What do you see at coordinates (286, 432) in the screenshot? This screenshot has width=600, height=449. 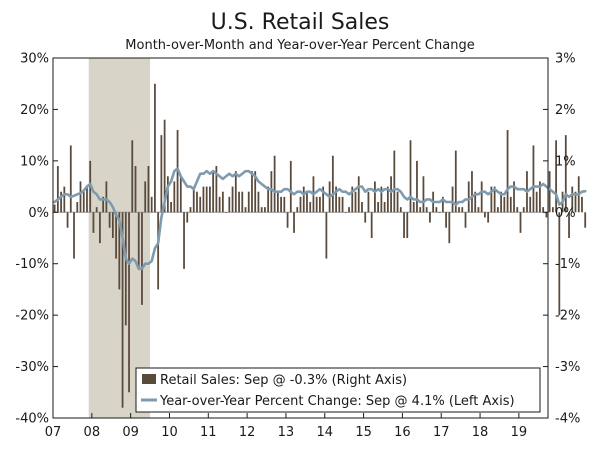 I see `x-tick-label: 13` at bounding box center [286, 432].